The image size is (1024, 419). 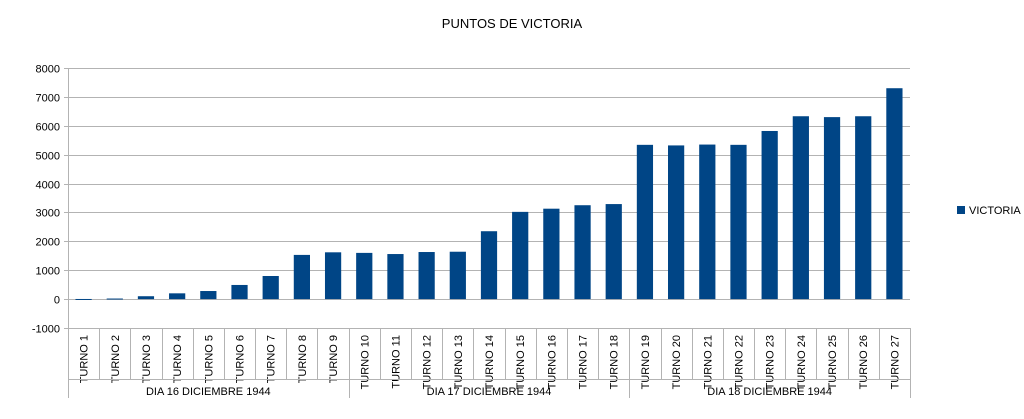 I want to click on x-tick-label: TURNO 25, so click(x=833, y=362).